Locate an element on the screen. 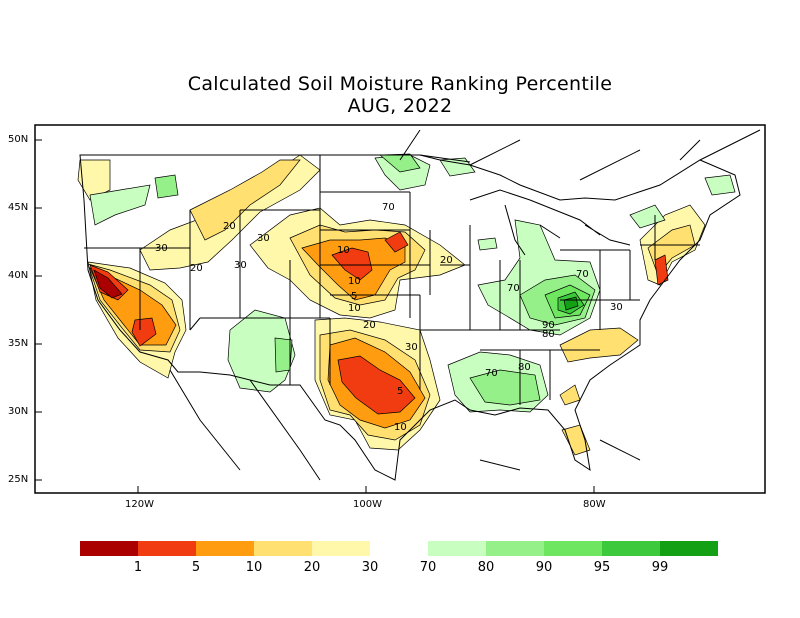  legend-label: 99 is located at coordinates (660, 567).